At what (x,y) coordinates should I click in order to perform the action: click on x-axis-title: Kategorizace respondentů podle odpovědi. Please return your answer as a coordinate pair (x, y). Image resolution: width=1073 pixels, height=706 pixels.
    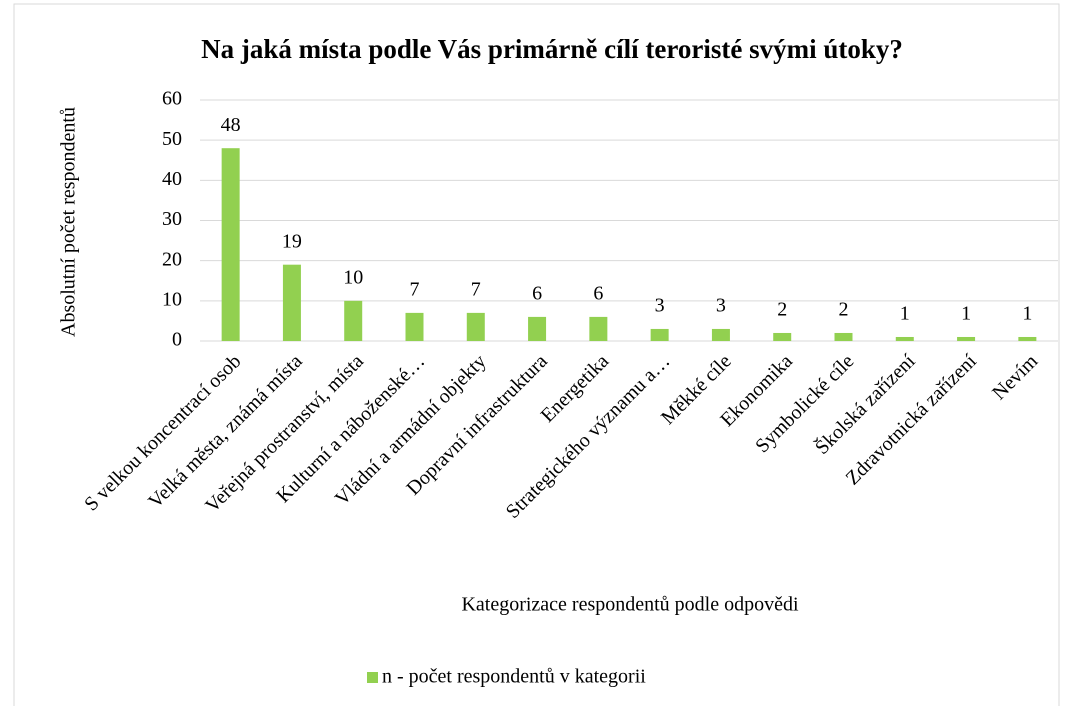
    Looking at the image, I should click on (630, 605).